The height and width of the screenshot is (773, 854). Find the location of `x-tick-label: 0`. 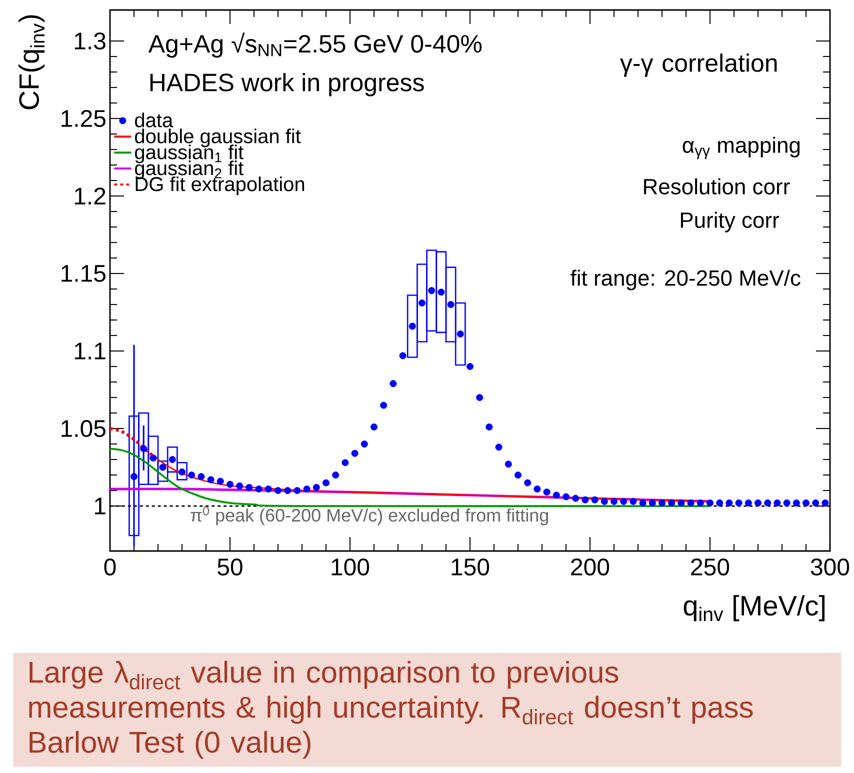

x-tick-label: 0 is located at coordinates (110, 567).